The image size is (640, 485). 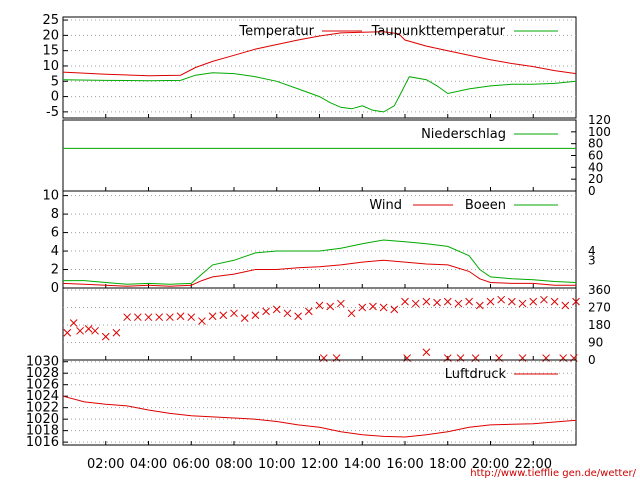 What do you see at coordinates (319, 324) in the screenshot?
I see `panel-frame-wind-direction` at bounding box center [319, 324].